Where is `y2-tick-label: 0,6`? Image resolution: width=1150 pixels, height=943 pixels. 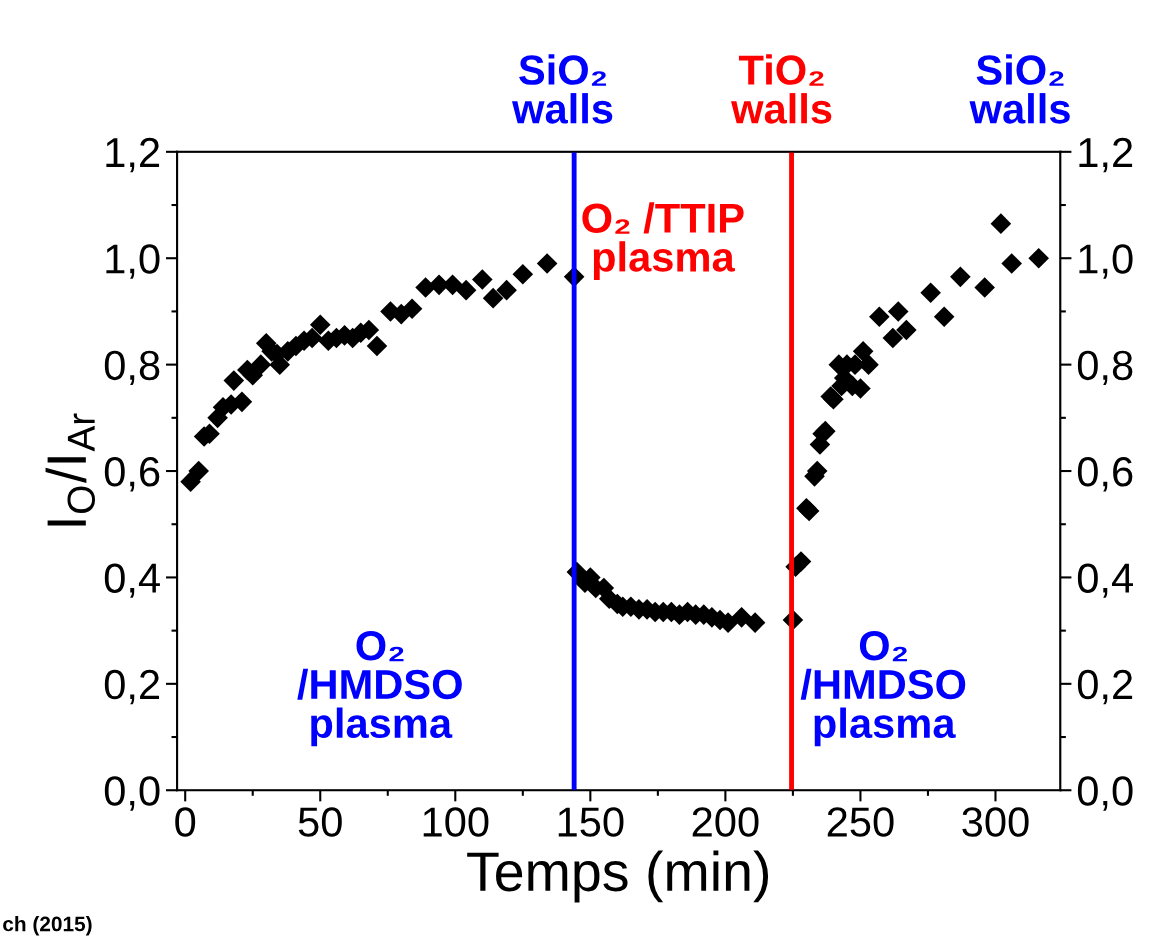 y2-tick-label: 0,6 is located at coordinates (1105, 474).